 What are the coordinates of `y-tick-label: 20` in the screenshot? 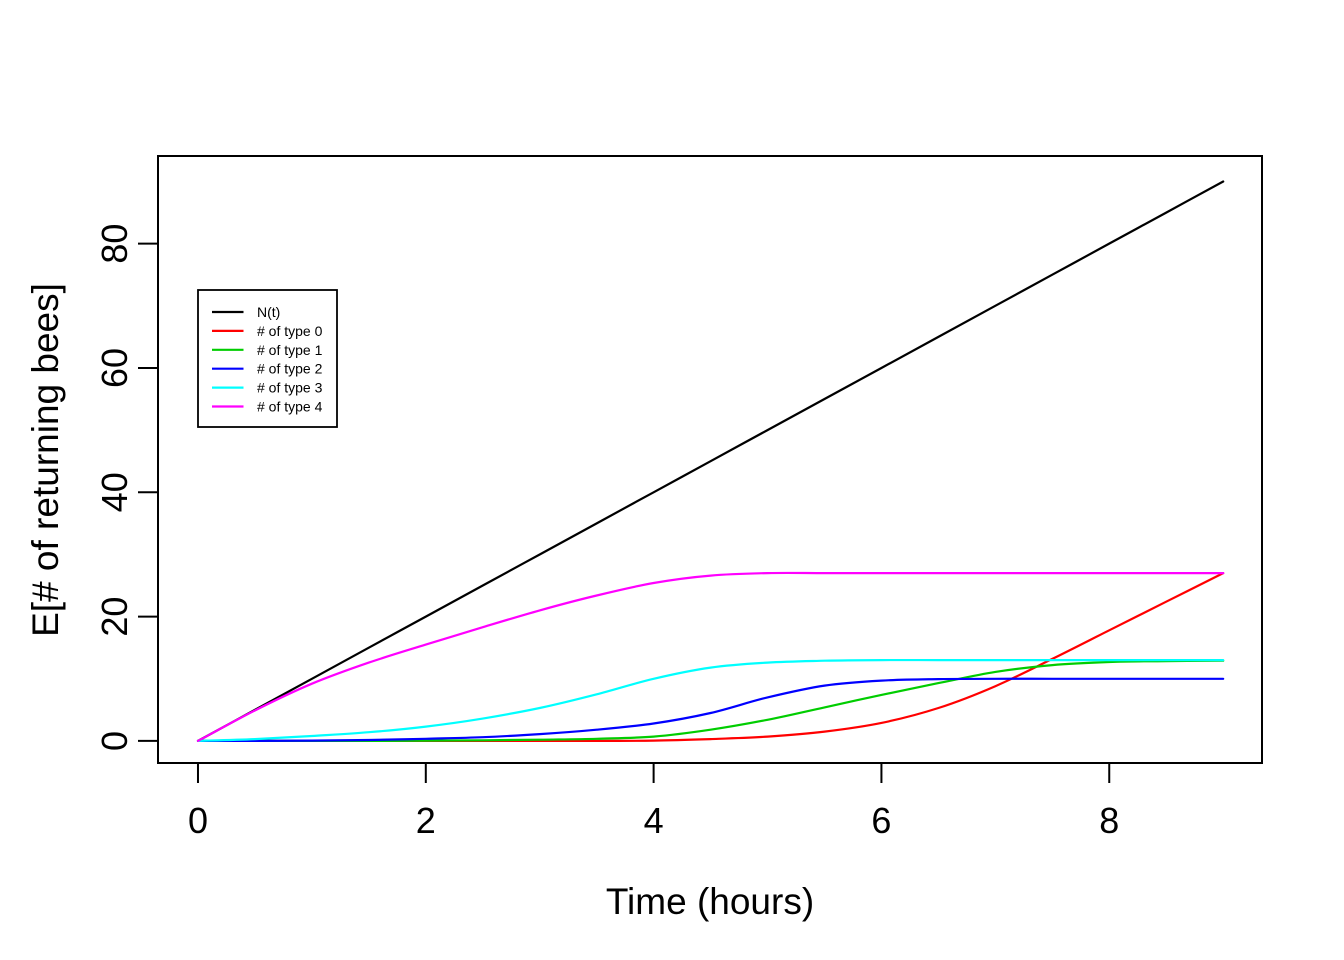 It's located at (114, 617).